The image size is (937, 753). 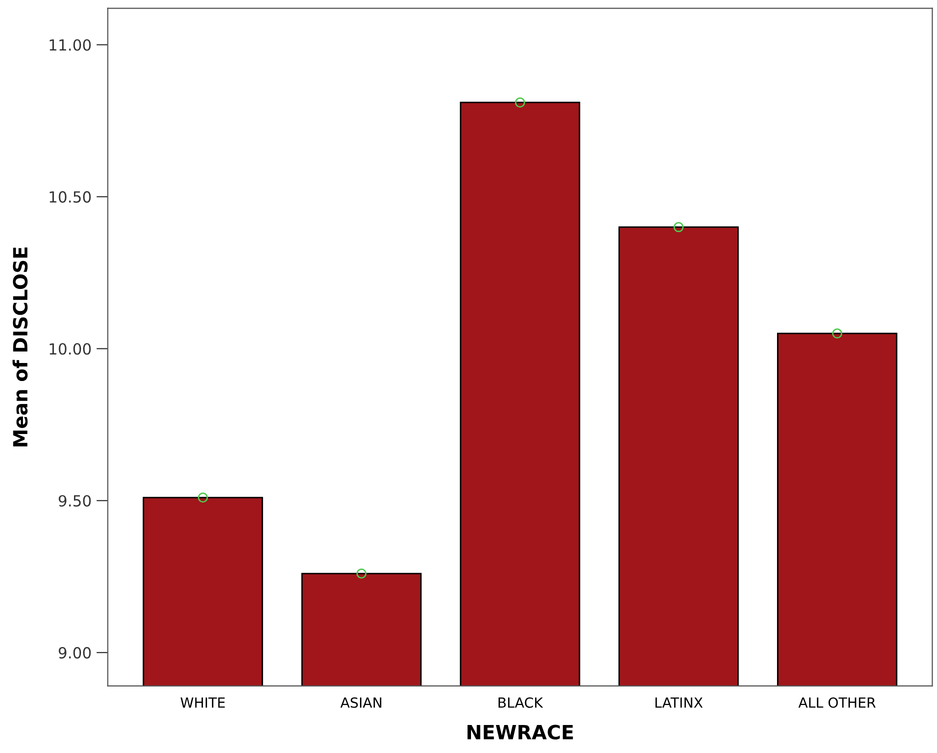 What do you see at coordinates (521, 702) in the screenshot?
I see `x-tick-label: BLACK` at bounding box center [521, 702].